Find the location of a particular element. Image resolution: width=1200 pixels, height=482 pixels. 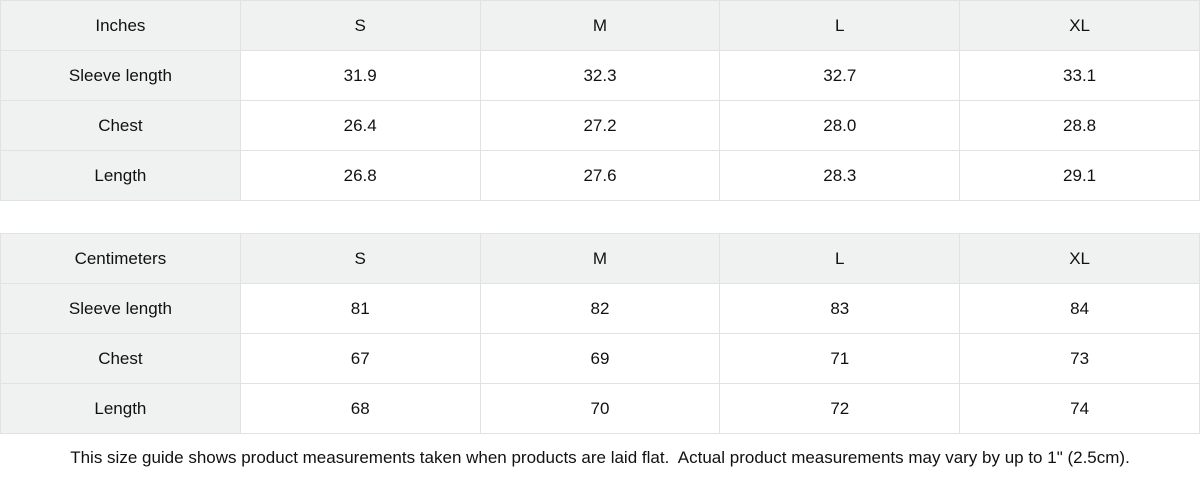

measurement-cell: 72 is located at coordinates (840, 408).